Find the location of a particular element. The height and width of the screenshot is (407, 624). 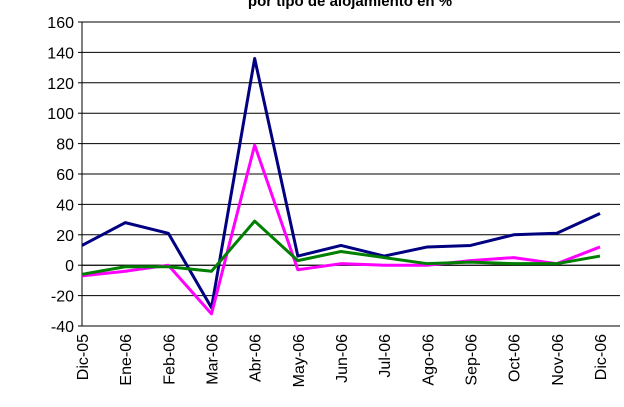

x-tick-label: Abr-06 is located at coordinates (256, 358).